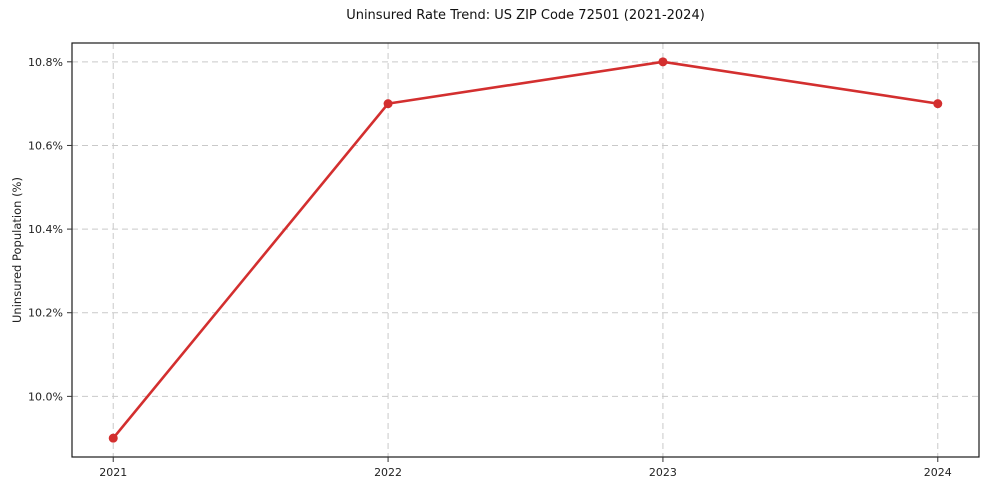 This screenshot has height=490, width=989. Describe the element at coordinates (45, 145) in the screenshot. I see `y-tick-label: 10.6%` at that location.